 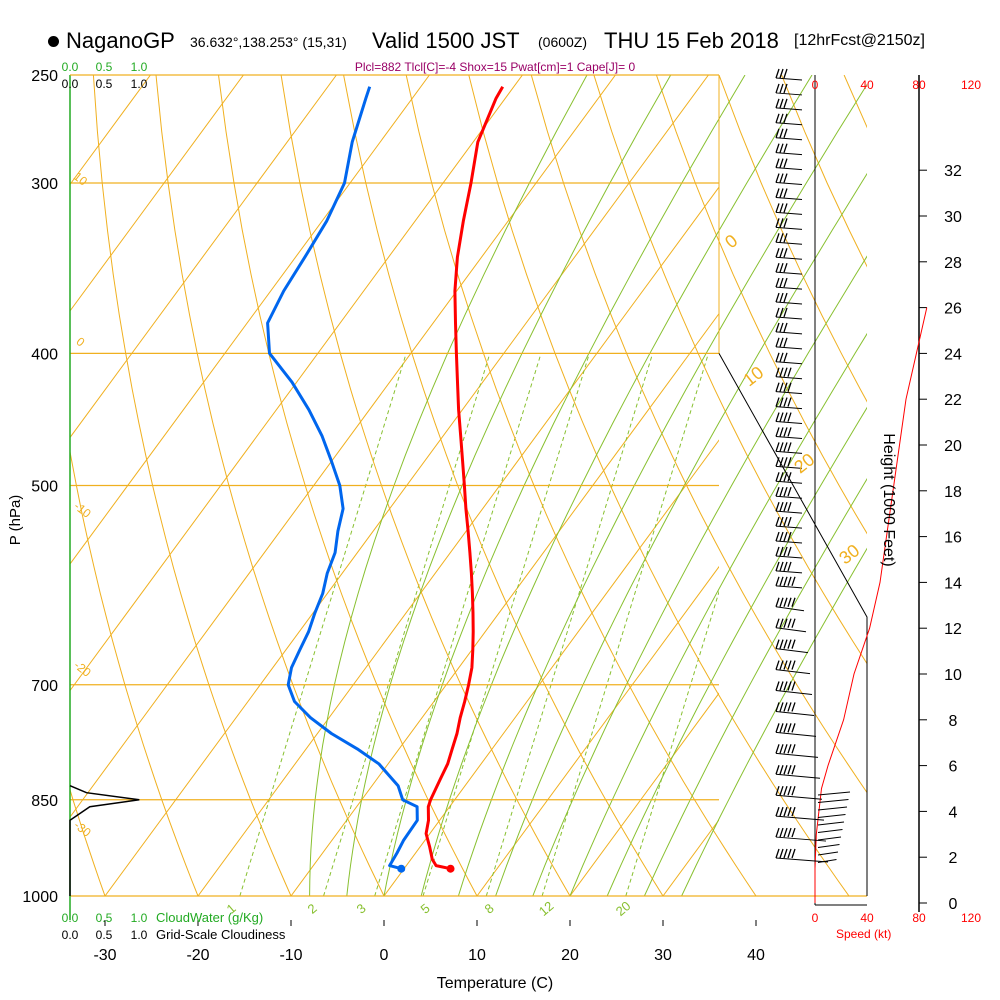 What do you see at coordinates (384, 955) in the screenshot?
I see `temp-tick-label: 0` at bounding box center [384, 955].